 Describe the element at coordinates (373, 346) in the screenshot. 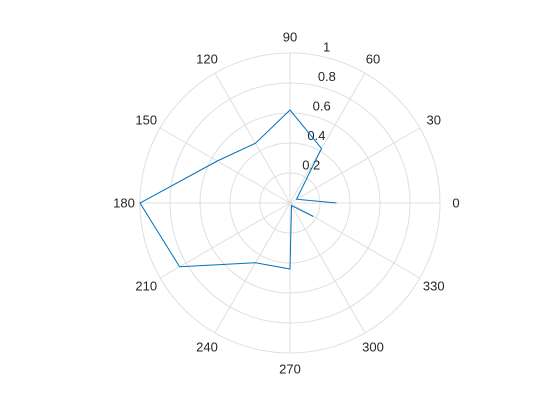

I see `angle-tick-label: 300` at that location.